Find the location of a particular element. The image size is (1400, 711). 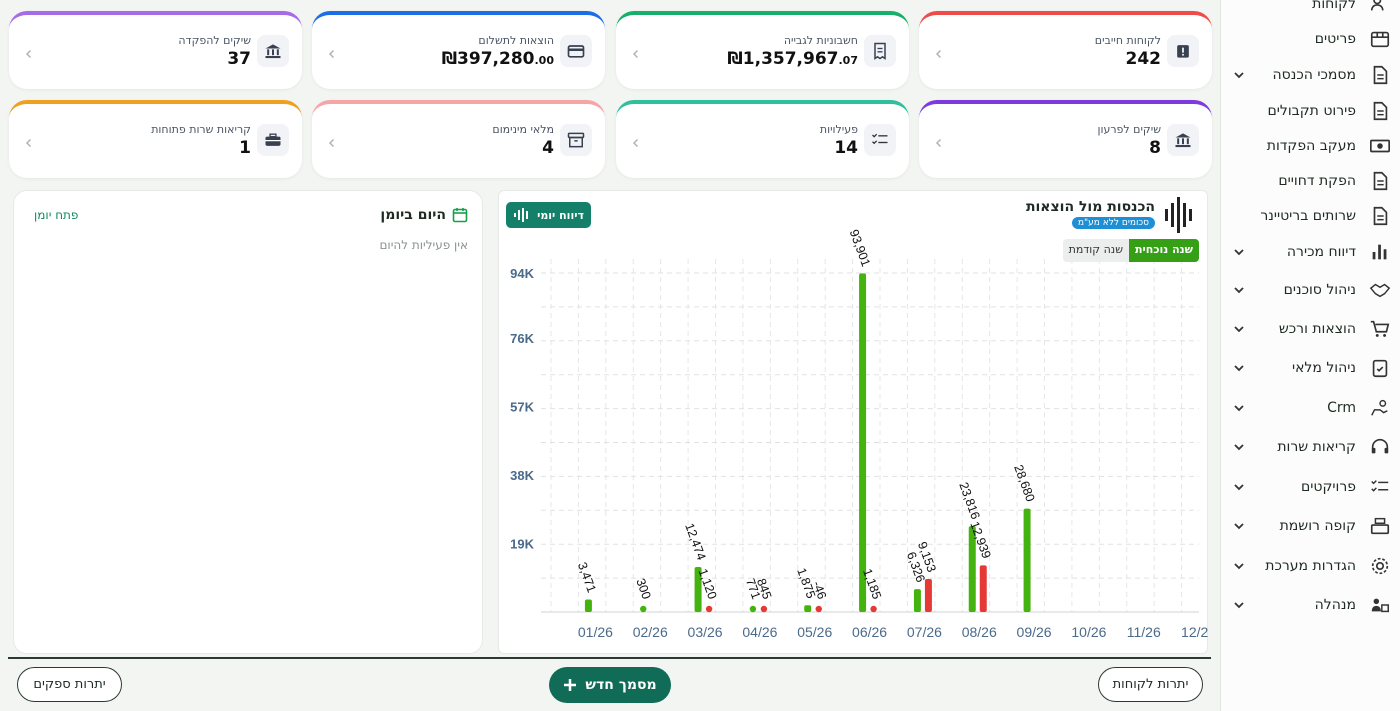

x-tick-label: 07/26 is located at coordinates (924, 632).